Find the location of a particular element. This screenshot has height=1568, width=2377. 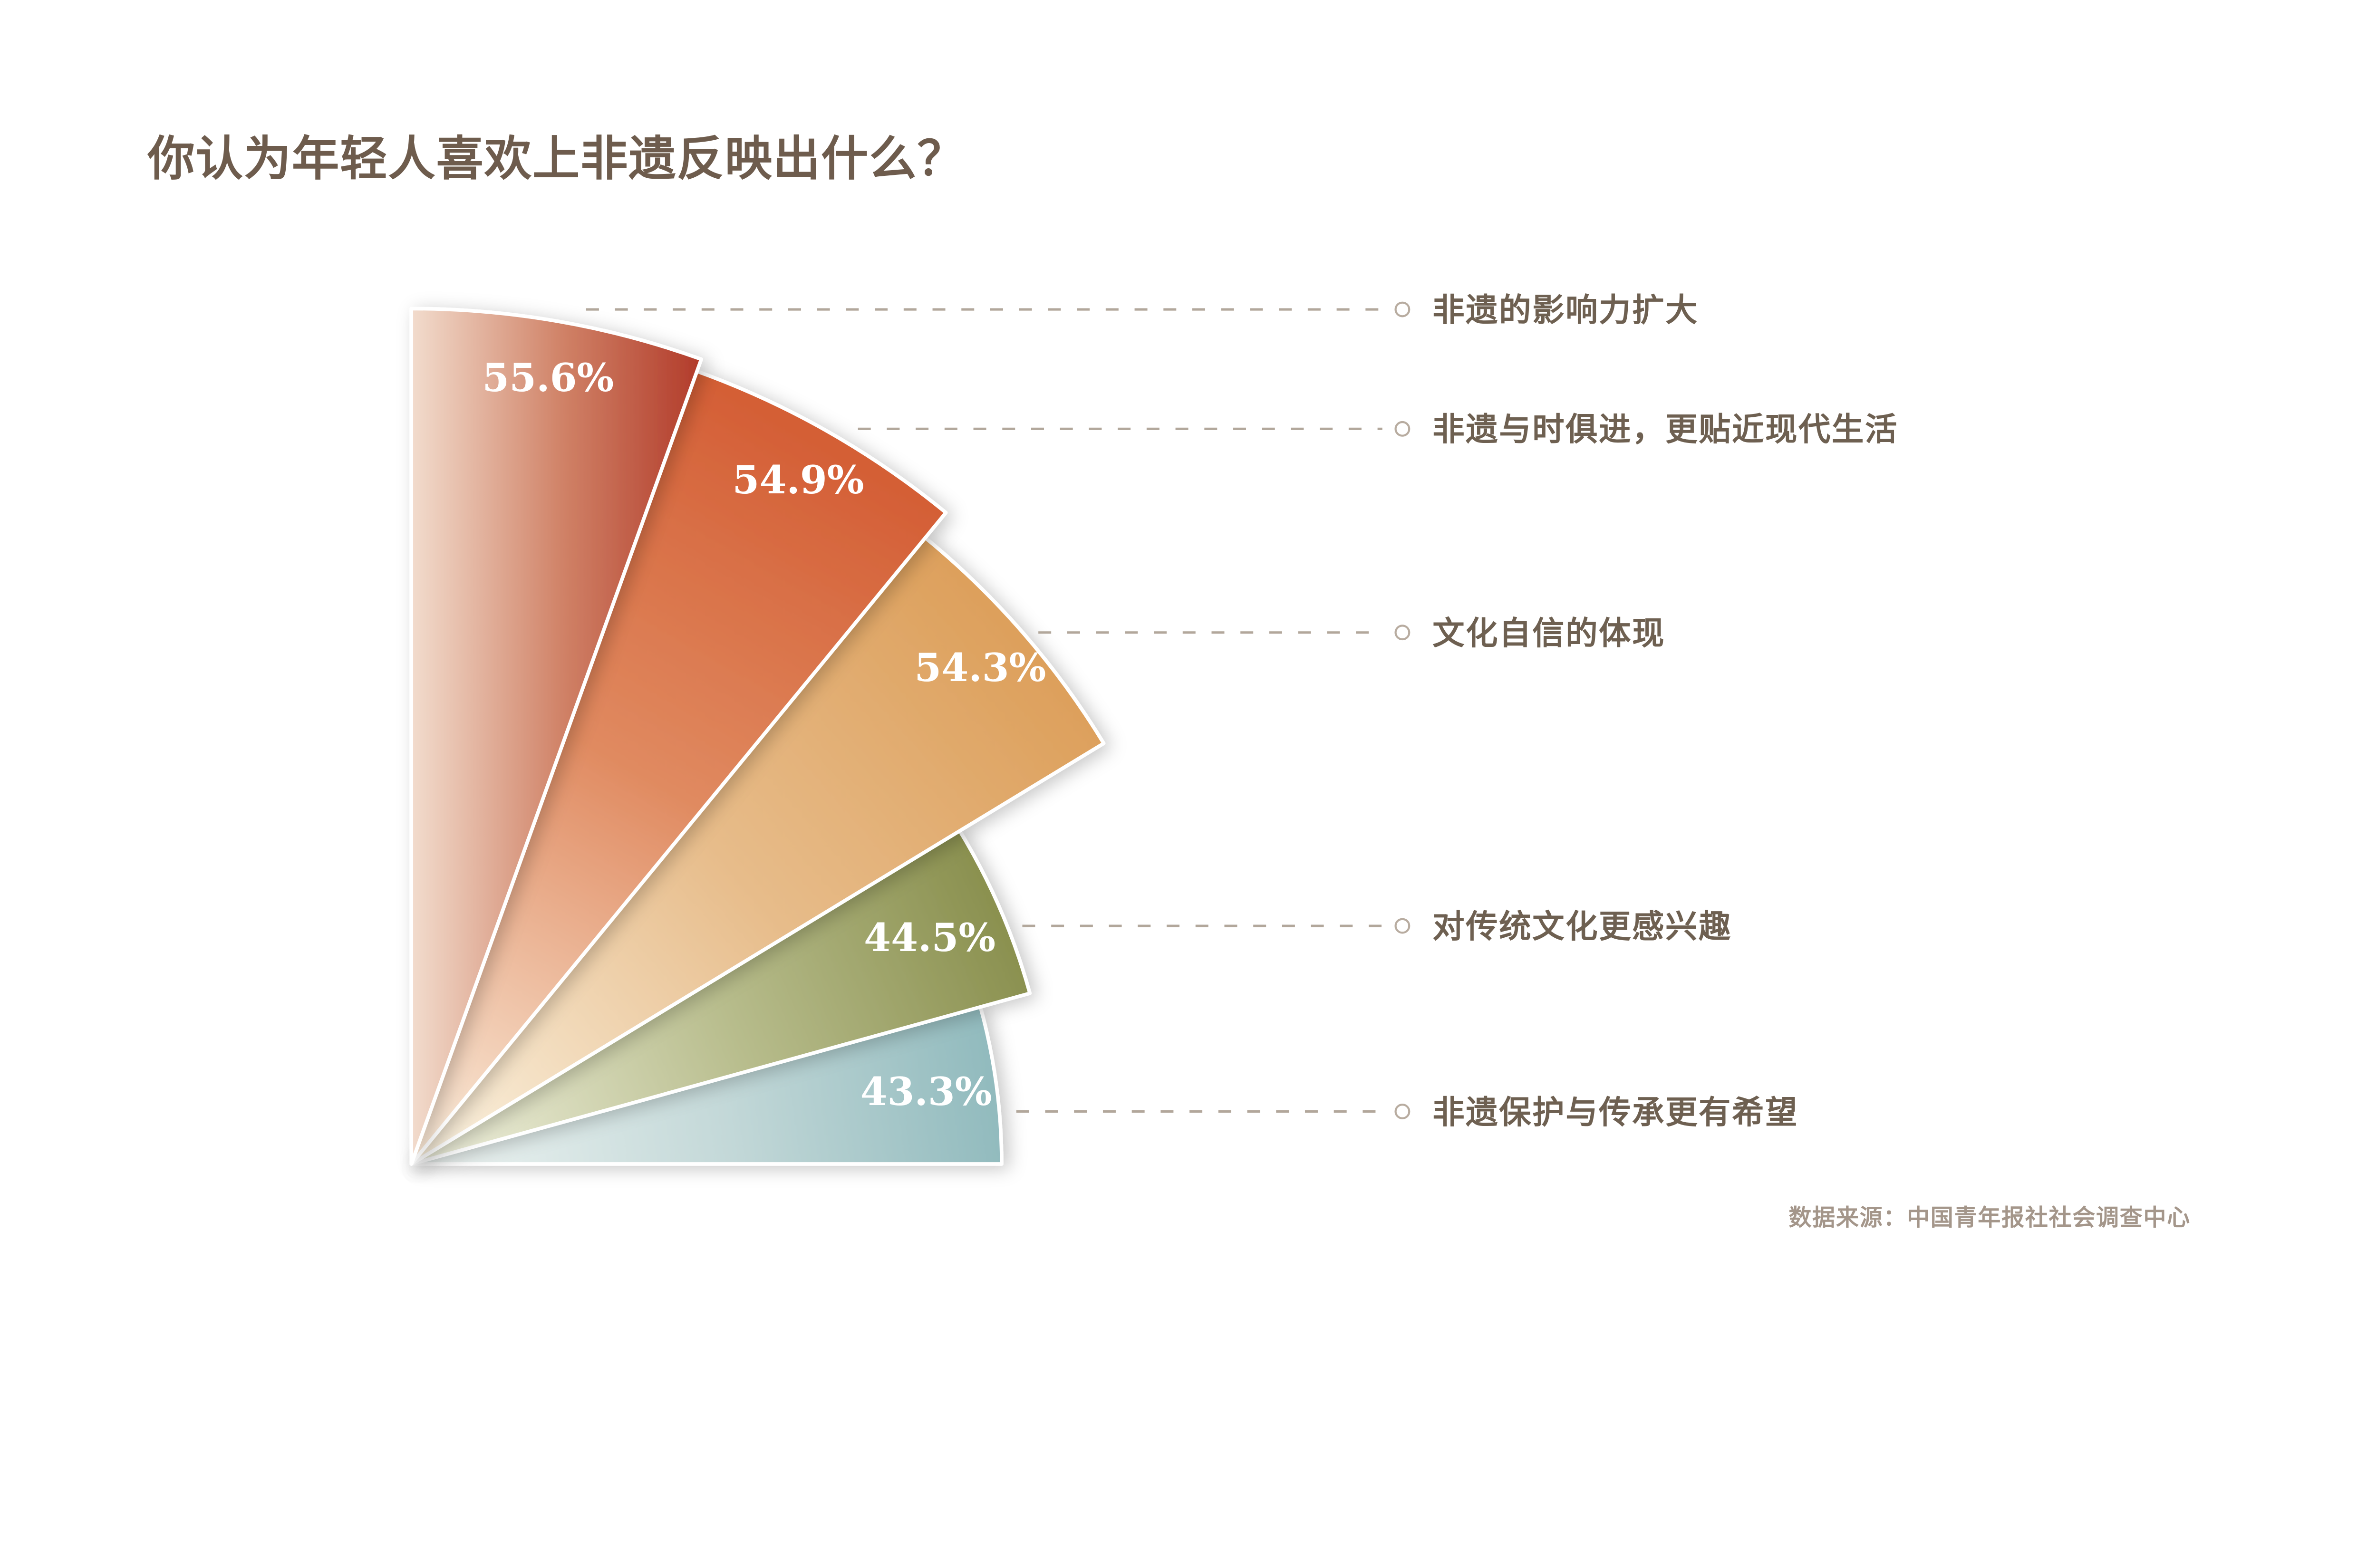

slice-value-label: 44.5% is located at coordinates (930, 938).